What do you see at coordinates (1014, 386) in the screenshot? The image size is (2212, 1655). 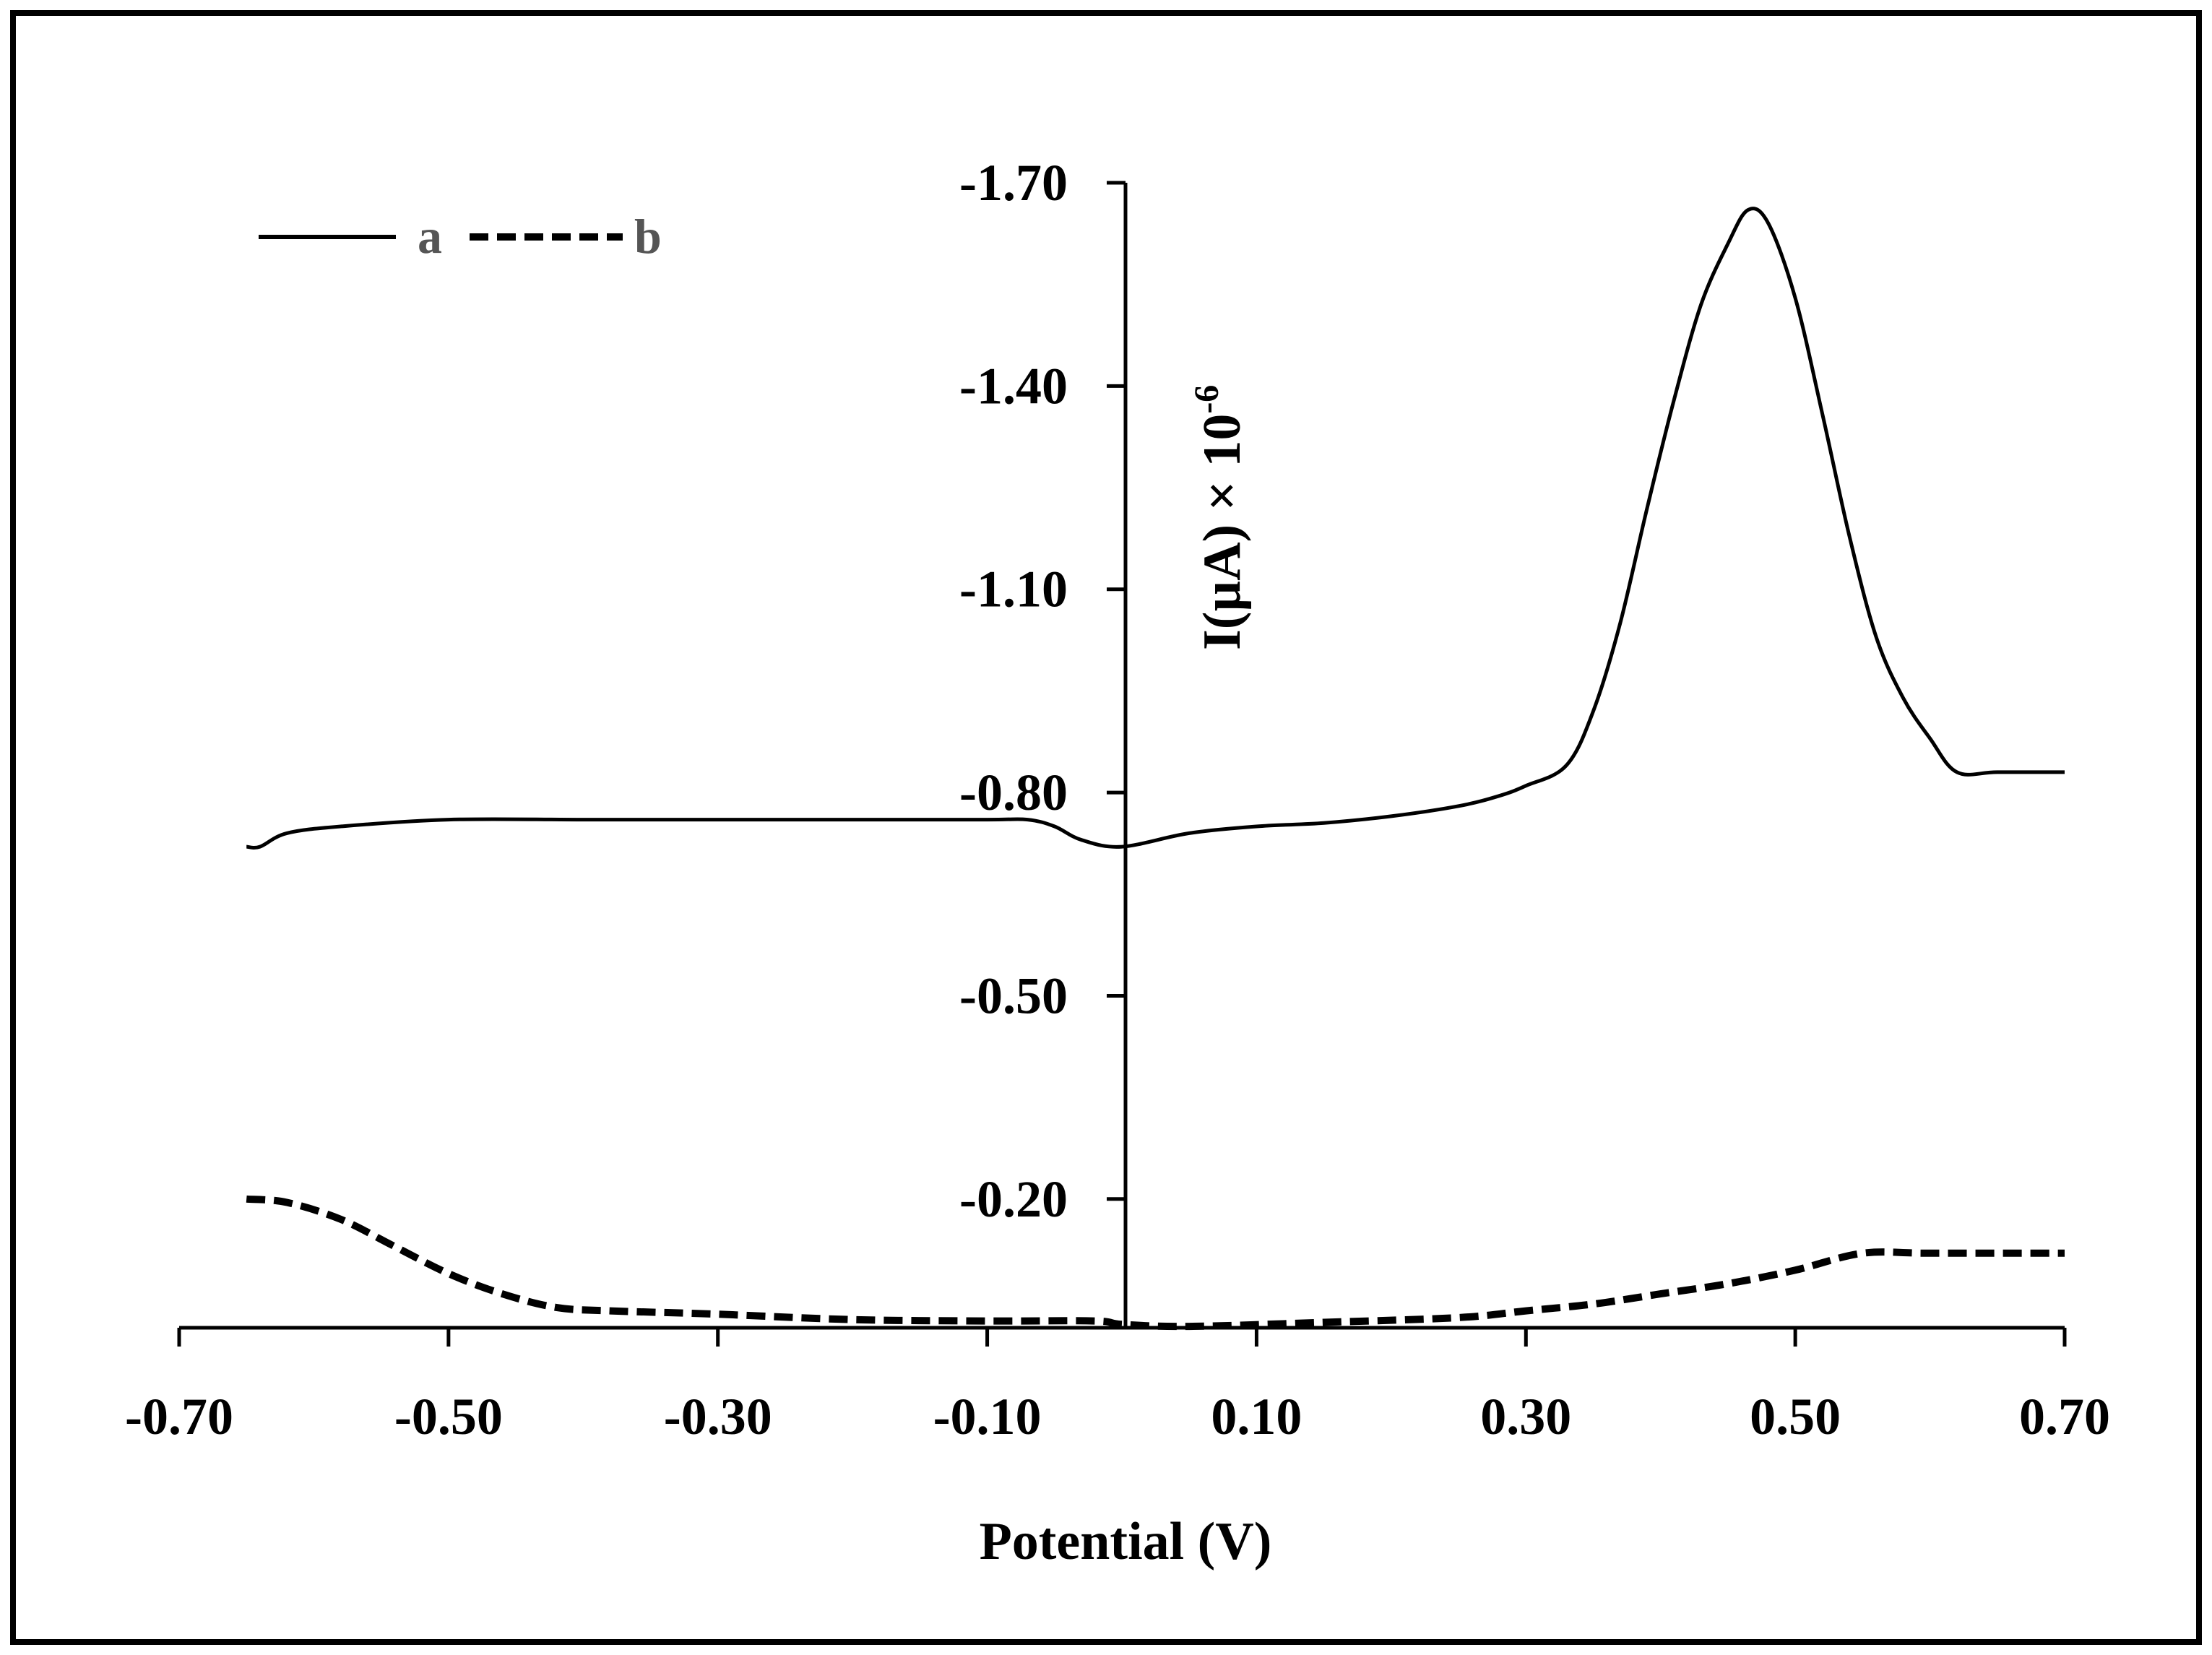 I see `y-tick-label: -1.40` at bounding box center [1014, 386].